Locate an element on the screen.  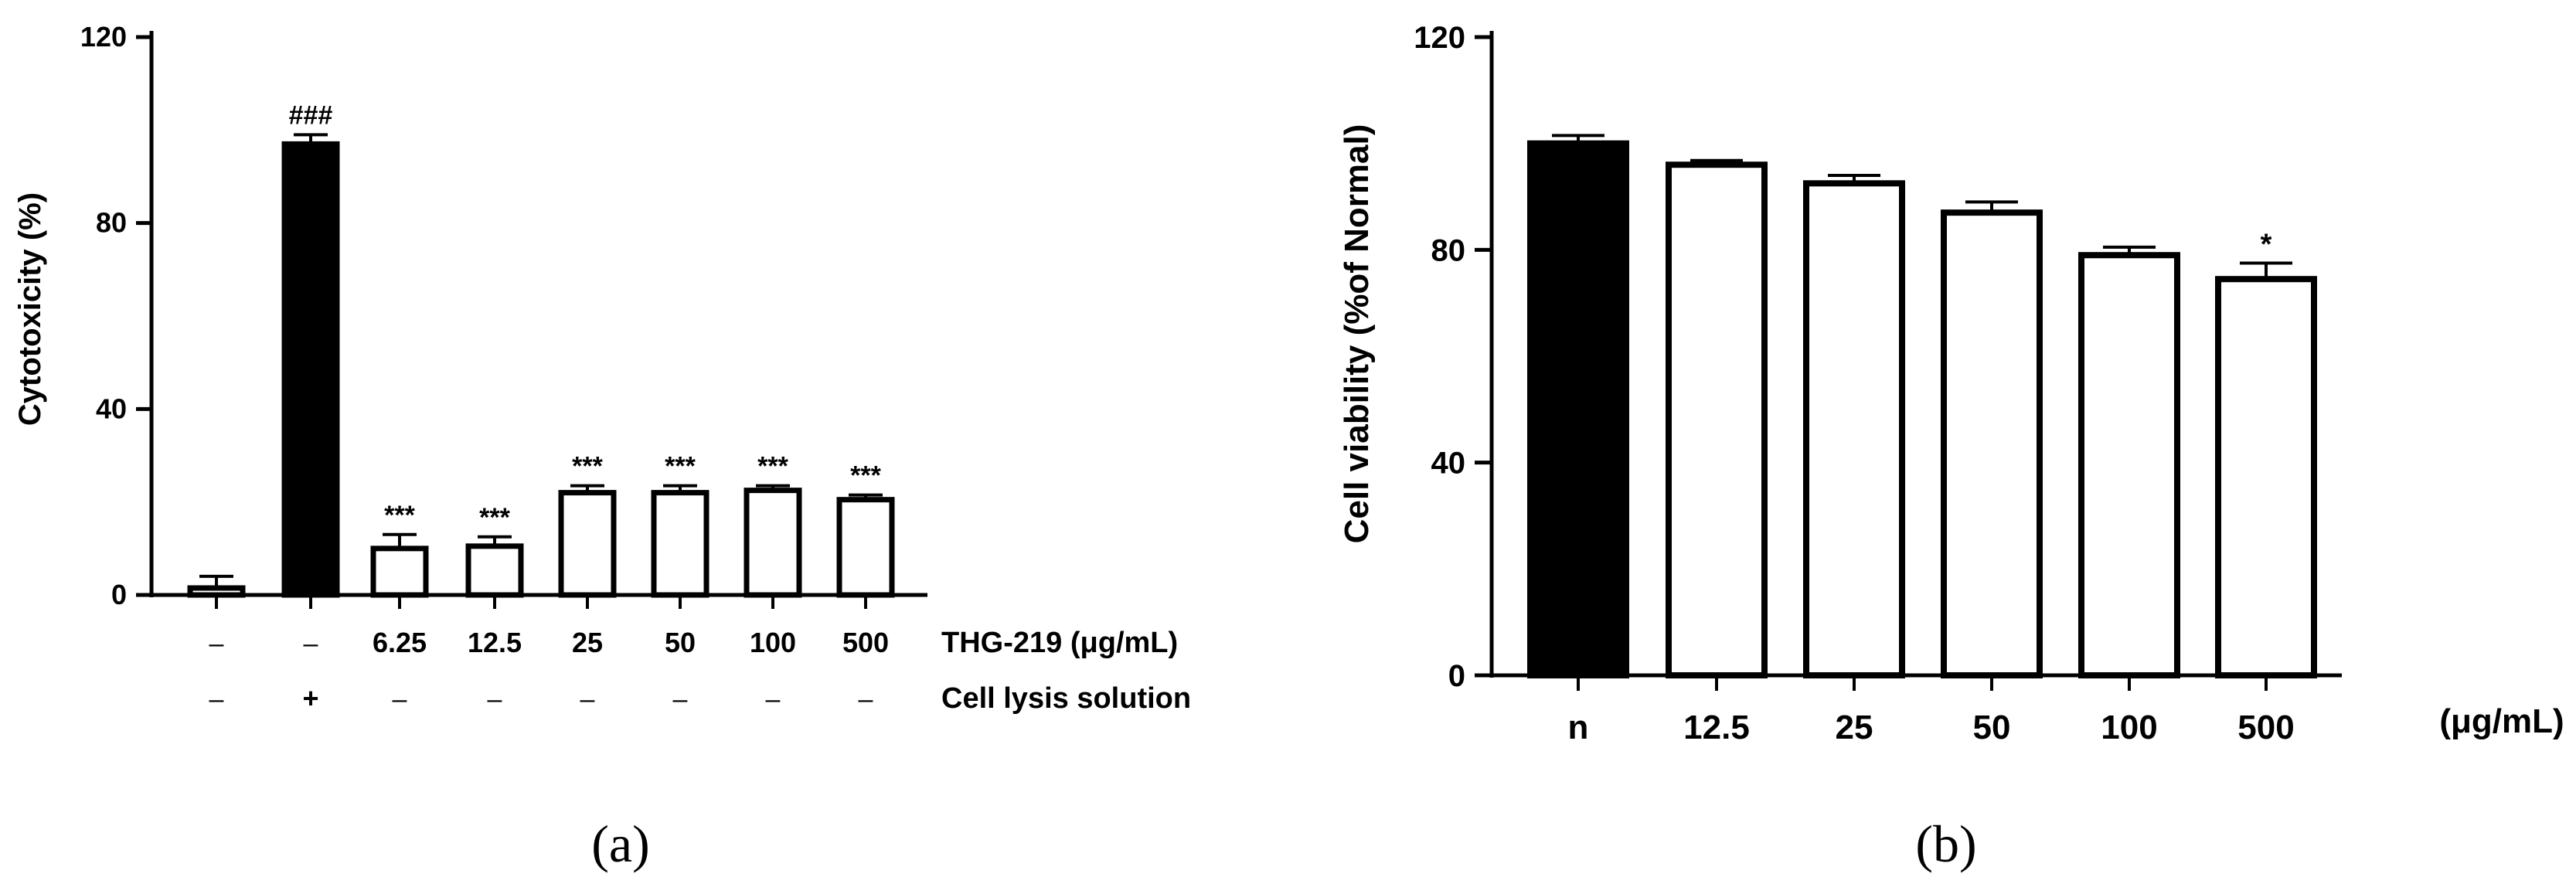
panel-a-ytick-label: 40 is located at coordinates (111, 408).